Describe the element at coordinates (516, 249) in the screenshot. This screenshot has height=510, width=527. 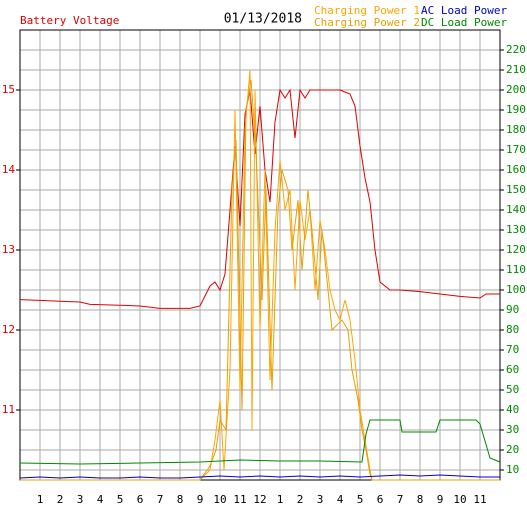
I see `y2-tick-label: 120` at that location.